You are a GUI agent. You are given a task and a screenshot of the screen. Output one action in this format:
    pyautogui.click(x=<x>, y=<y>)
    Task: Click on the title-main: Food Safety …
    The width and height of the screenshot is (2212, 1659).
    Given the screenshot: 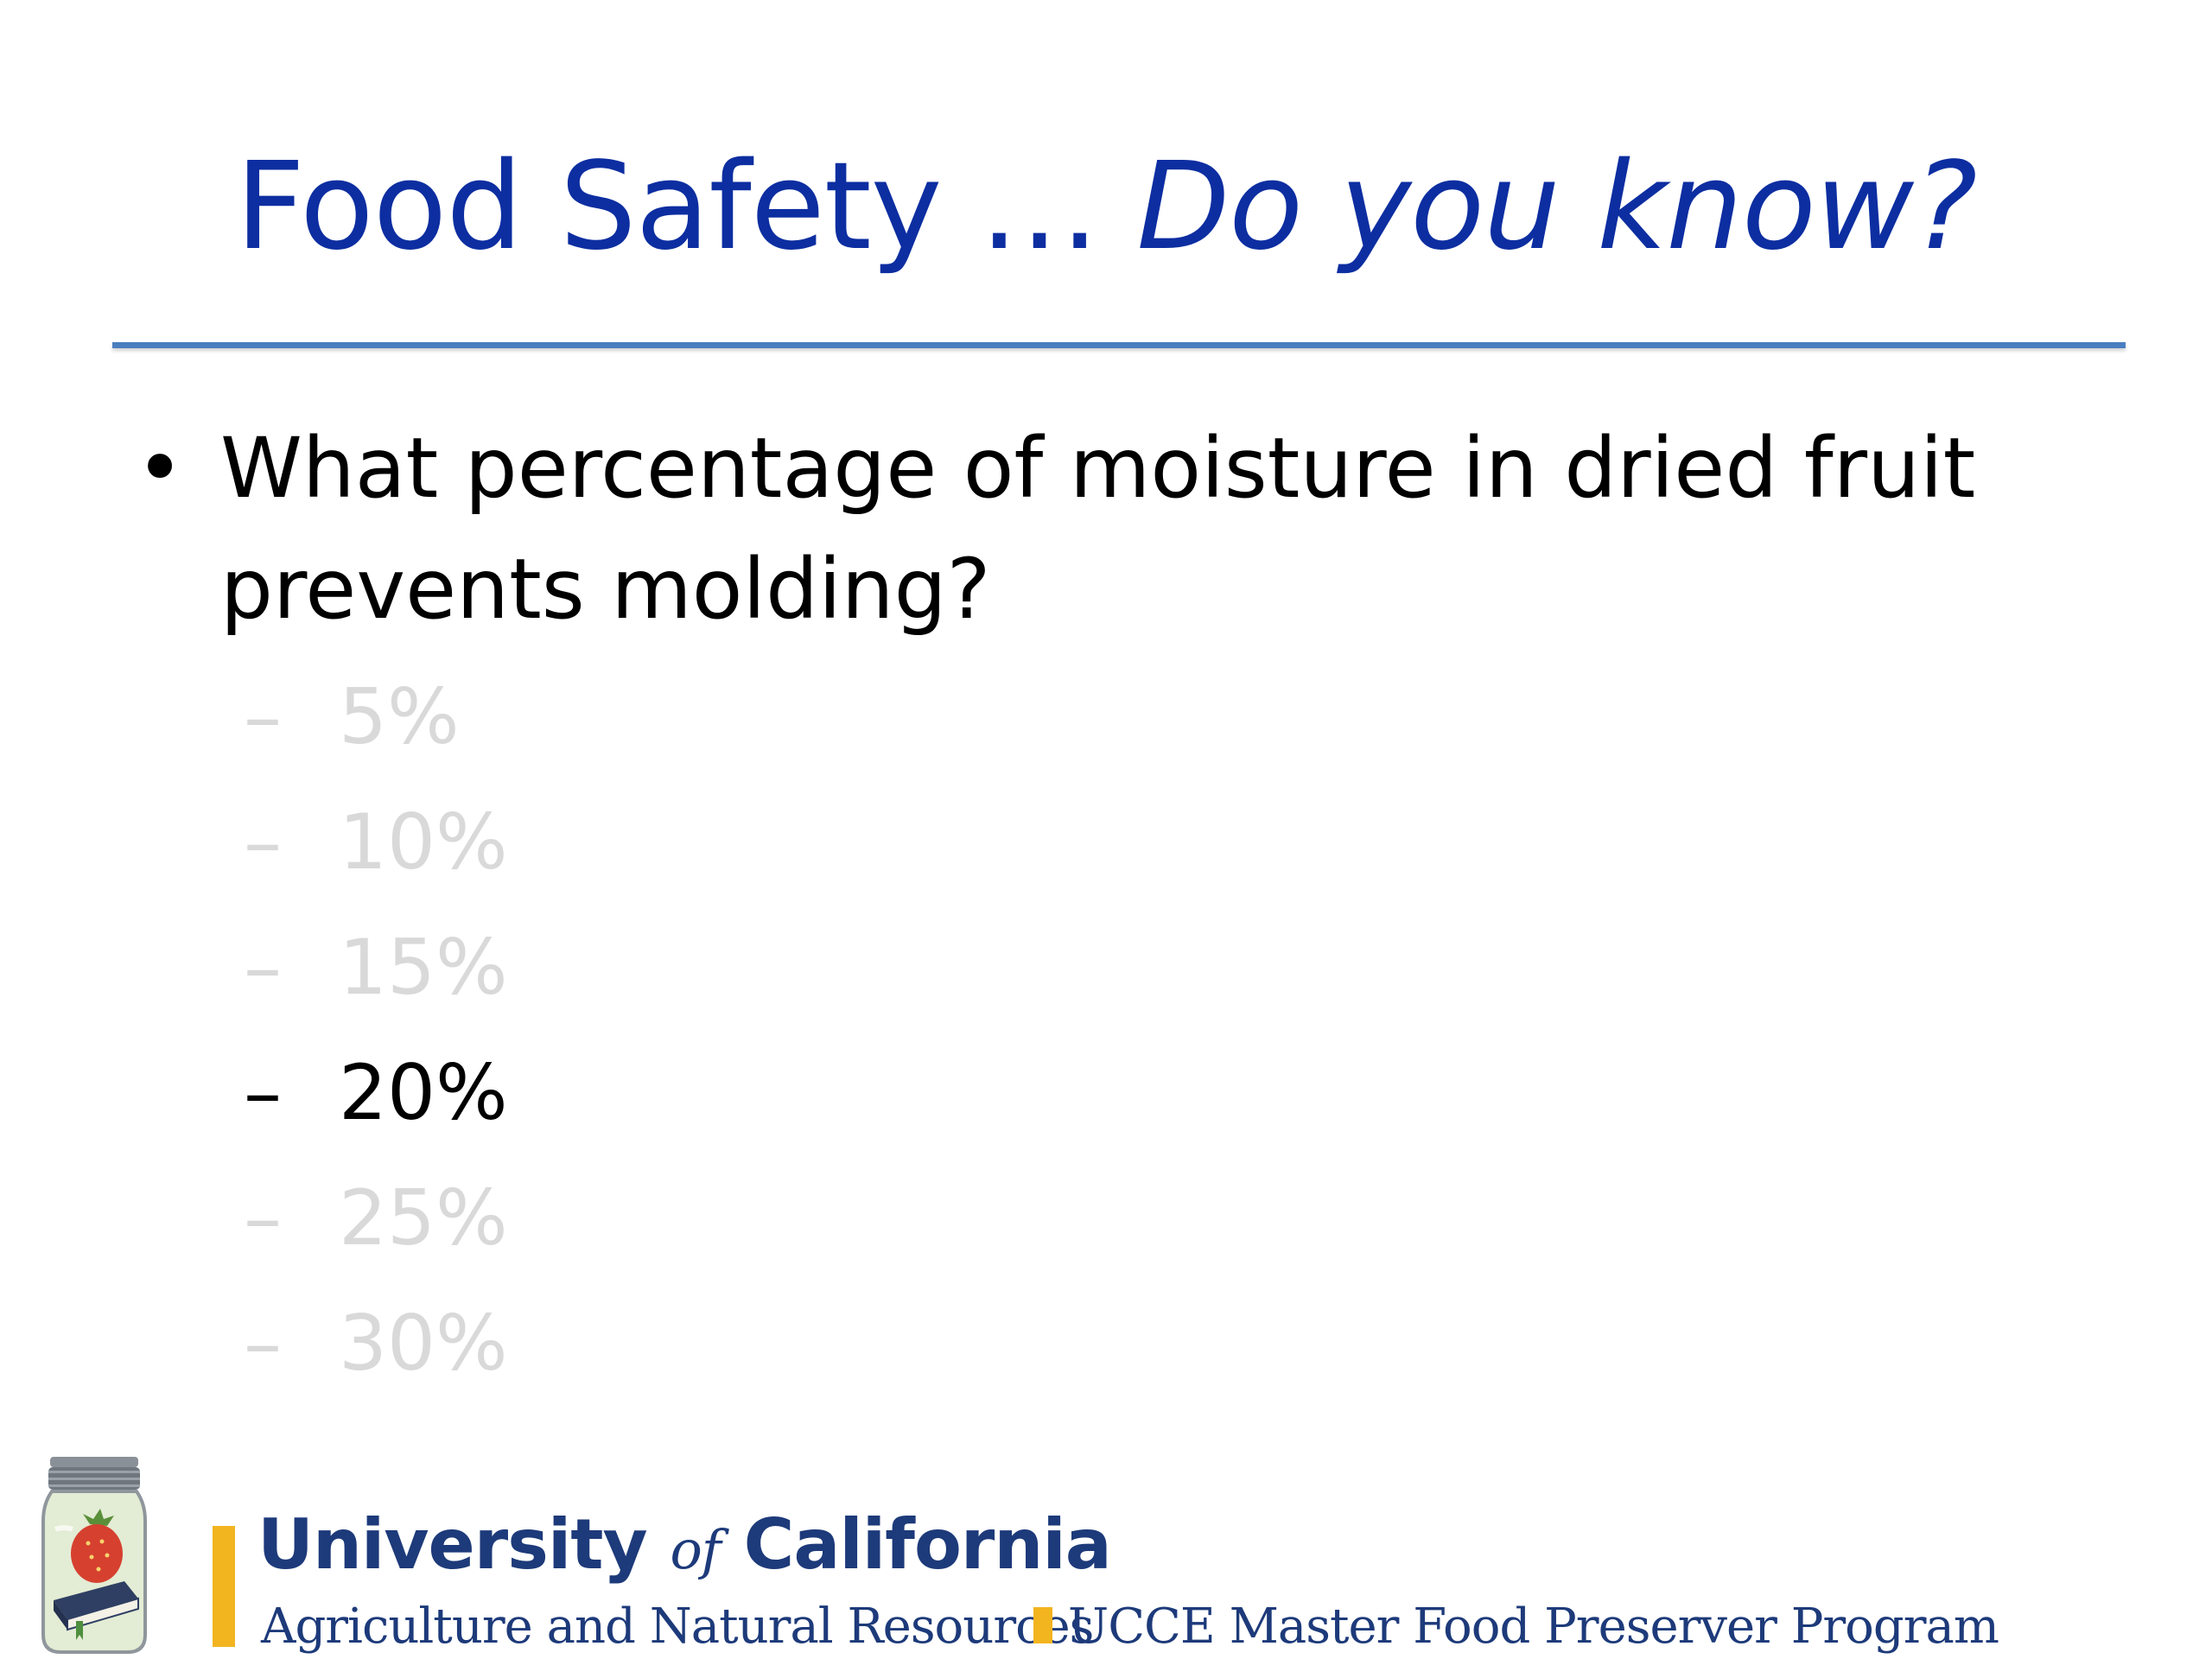 What is the action you would take?
    pyautogui.click(x=686, y=207)
    